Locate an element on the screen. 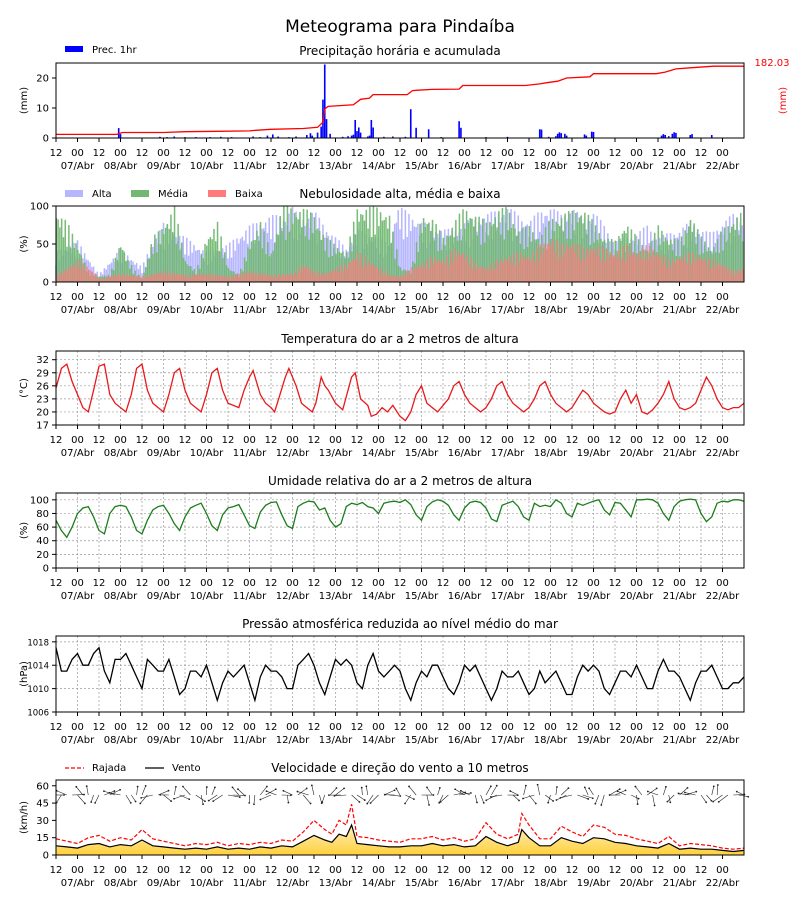  x-date-label: 21/Abr is located at coordinates (680, 310).